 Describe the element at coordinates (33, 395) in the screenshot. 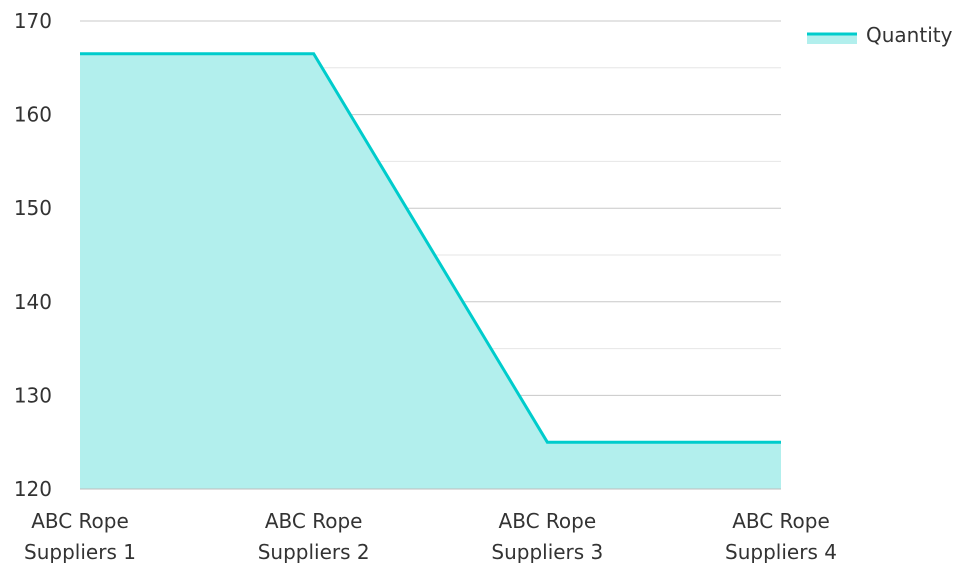

I see `y-tick-label: 130` at that location.